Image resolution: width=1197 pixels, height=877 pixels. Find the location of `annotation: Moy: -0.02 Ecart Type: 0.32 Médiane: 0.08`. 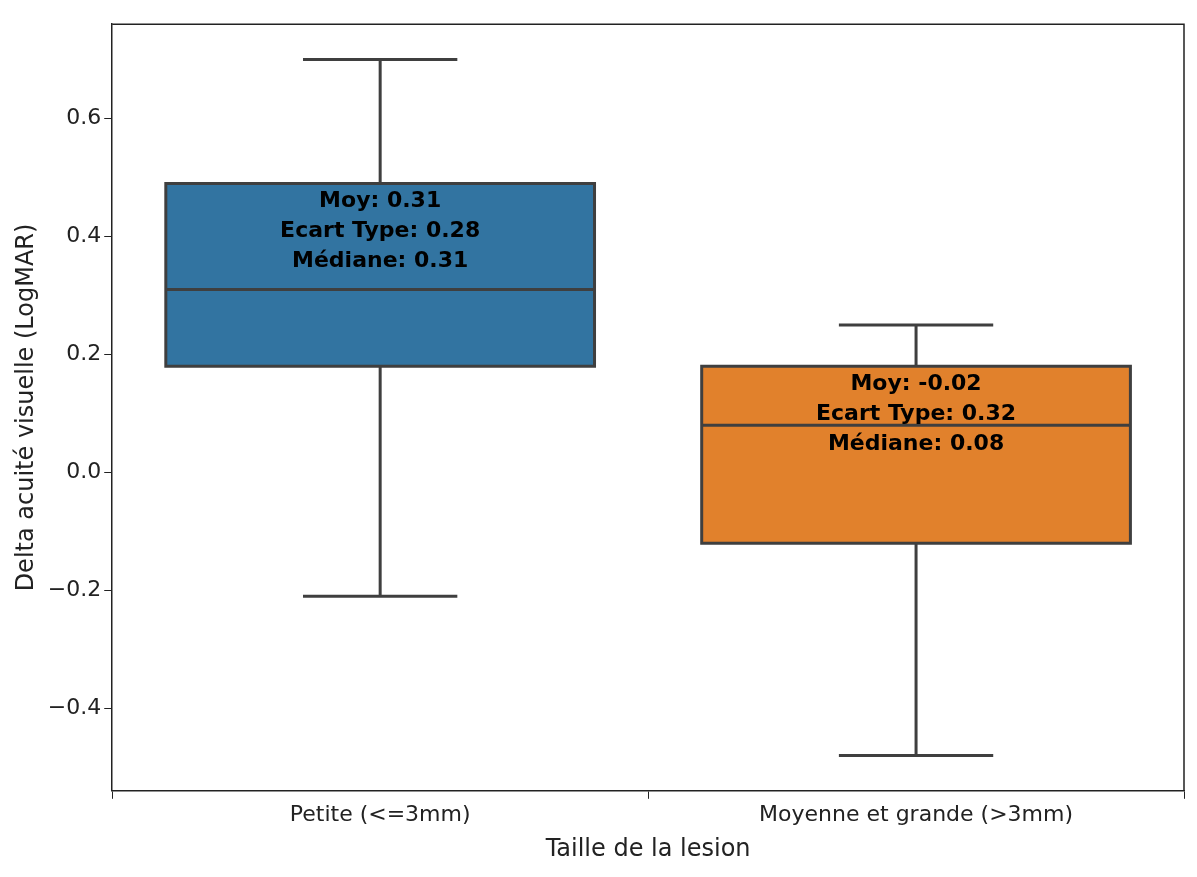

annotation: Moy: -0.02 Ecart Type: 0.32 Médiane: 0.08 is located at coordinates (916, 412).